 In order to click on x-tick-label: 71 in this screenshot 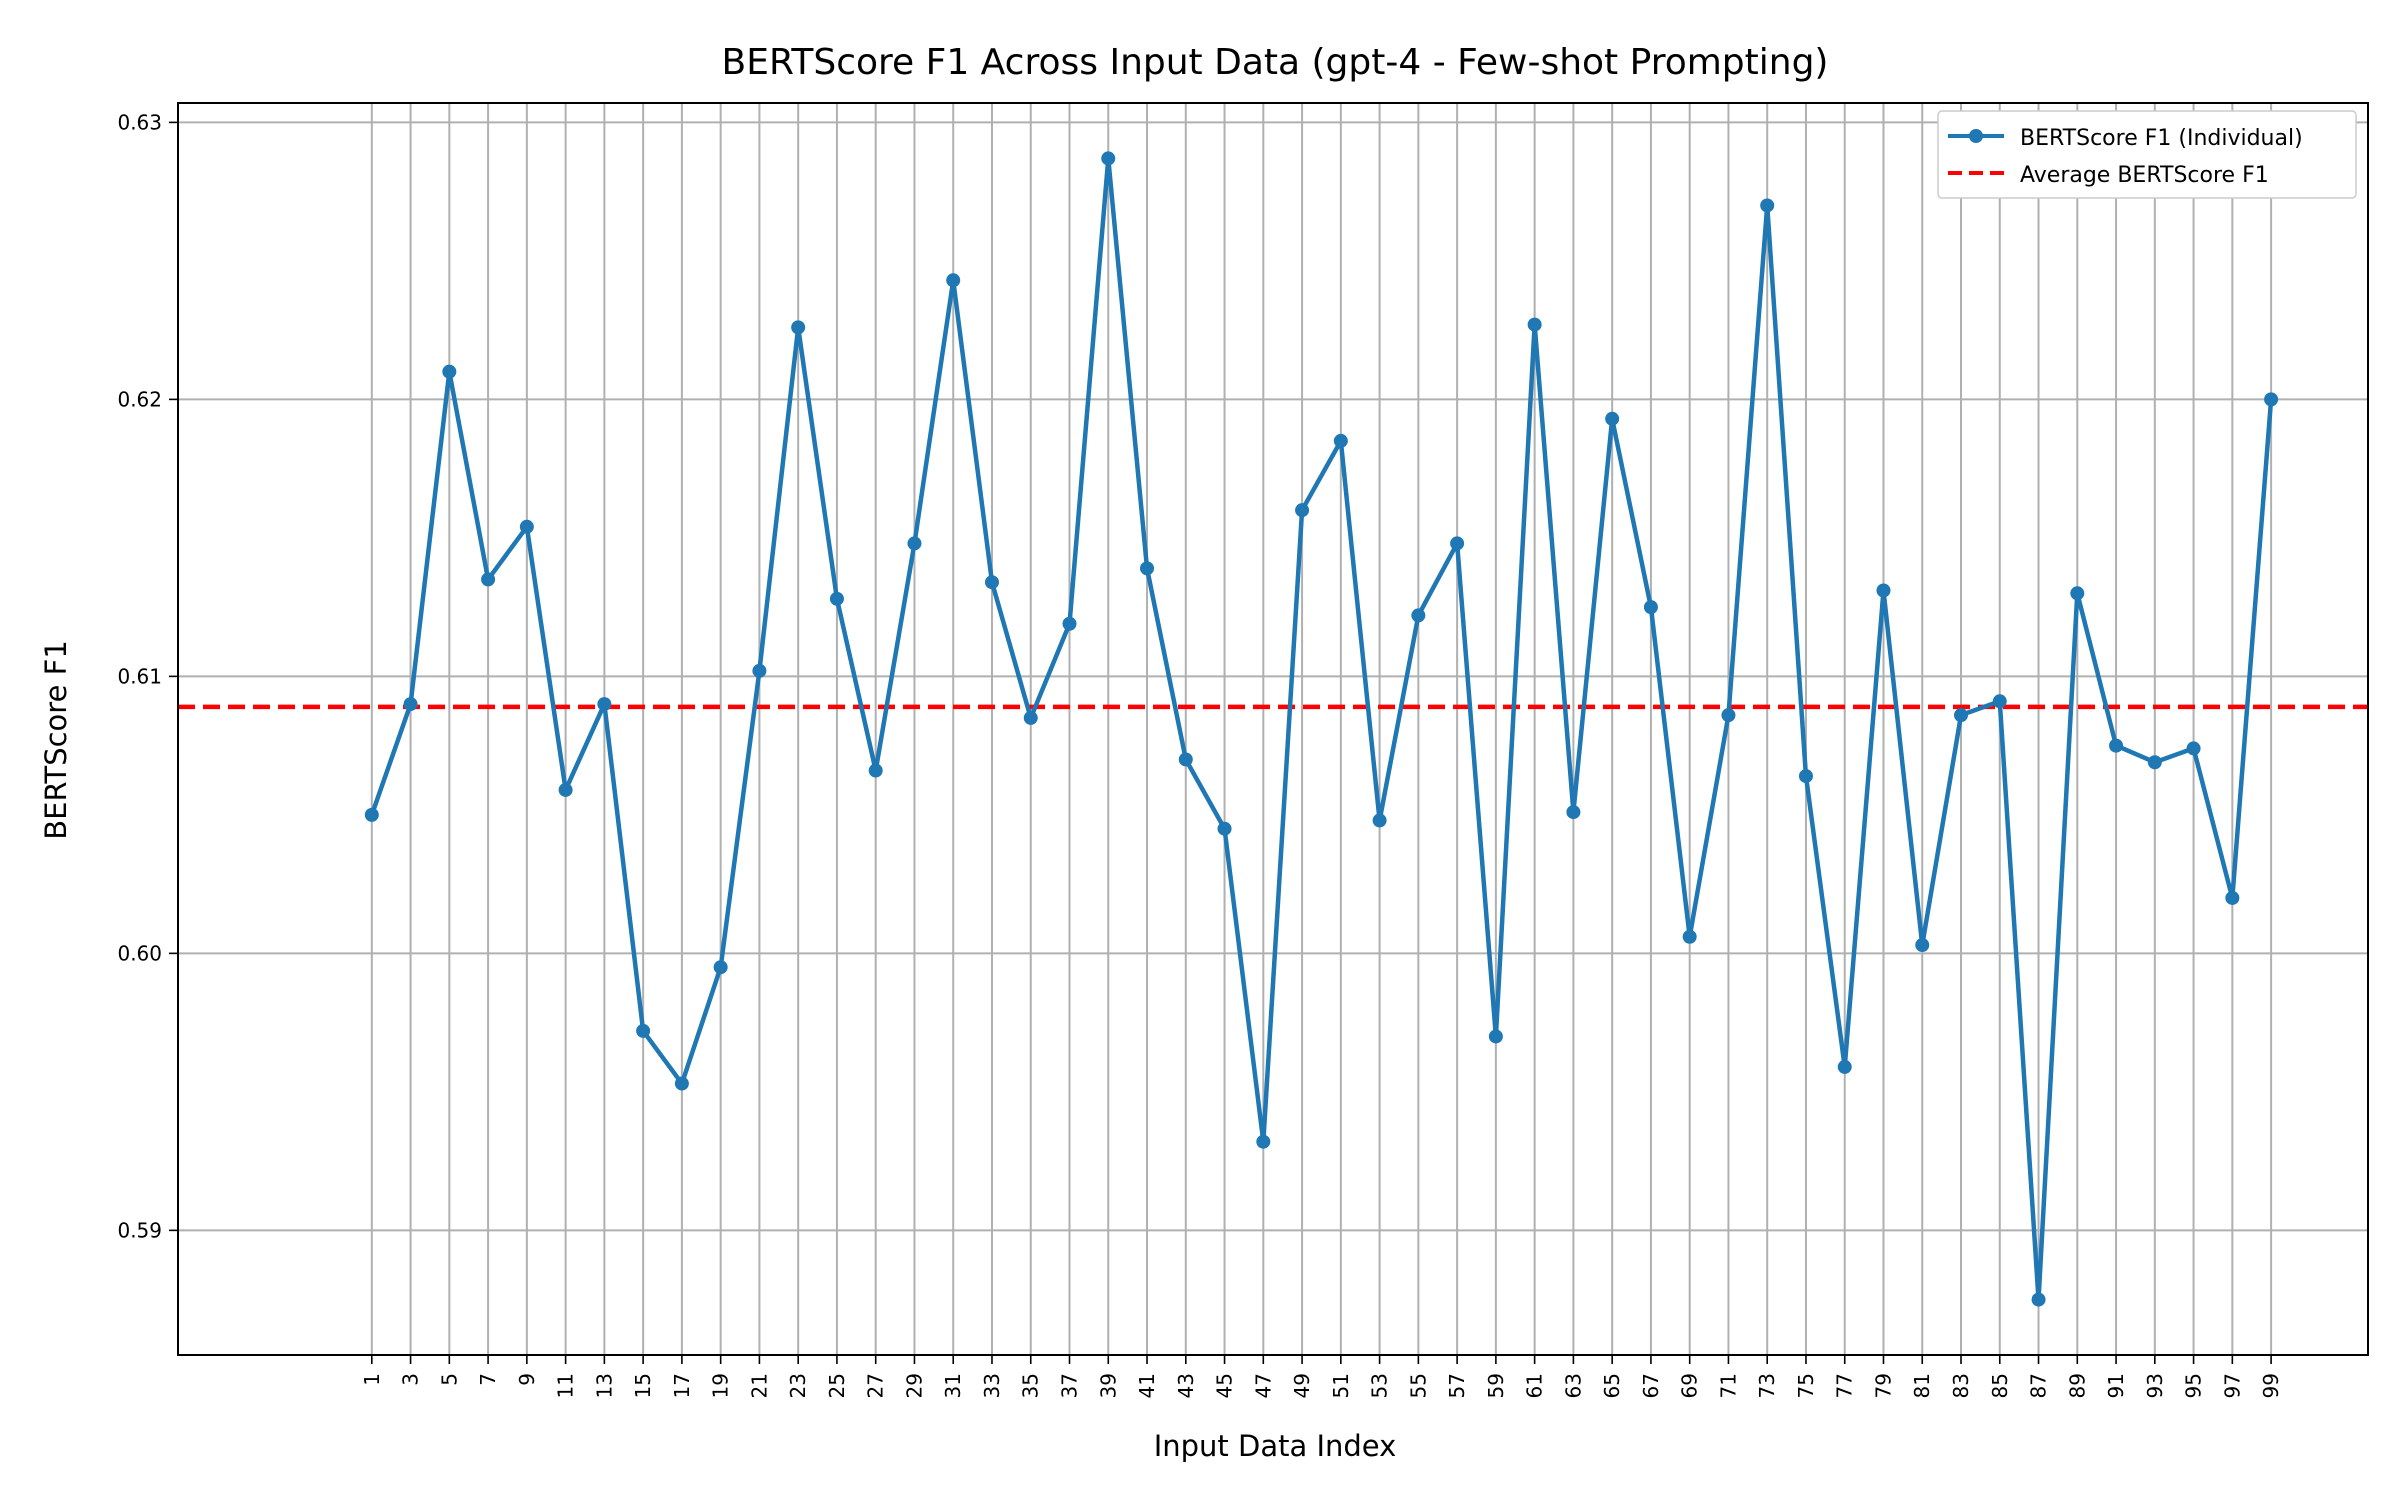, I will do `click(1728, 1385)`.